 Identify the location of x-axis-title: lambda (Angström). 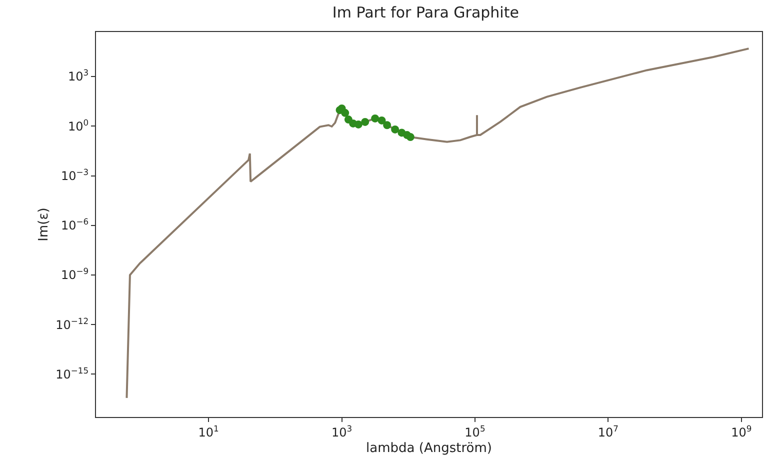
(429, 448).